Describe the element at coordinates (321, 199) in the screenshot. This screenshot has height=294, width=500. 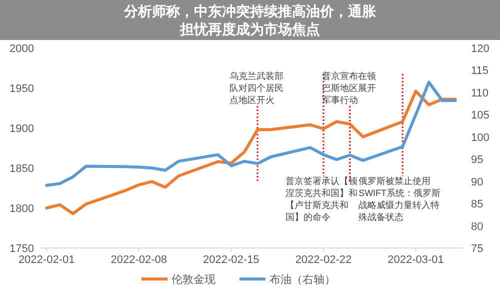
I see `ref-line-label: 普京签署承认【顿涅茨克共和国】和【卢甘斯克共和国】的命令` at that location.